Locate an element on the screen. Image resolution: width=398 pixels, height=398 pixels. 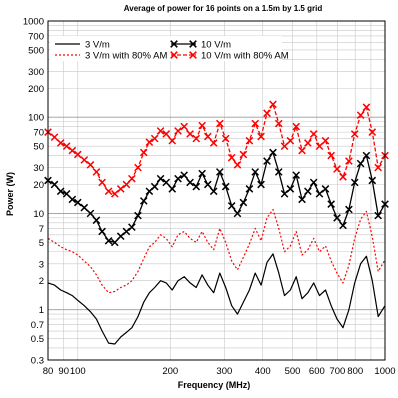
x-tick-label: 80 is located at coordinates (48, 371).